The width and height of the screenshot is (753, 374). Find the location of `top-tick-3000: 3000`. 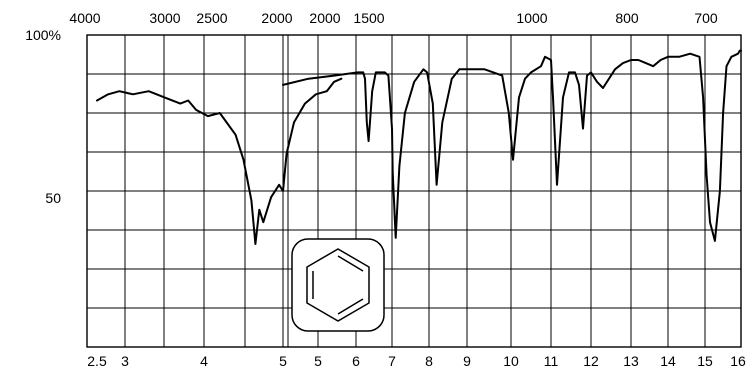

top-tick-3000: 3000 is located at coordinates (164, 18).